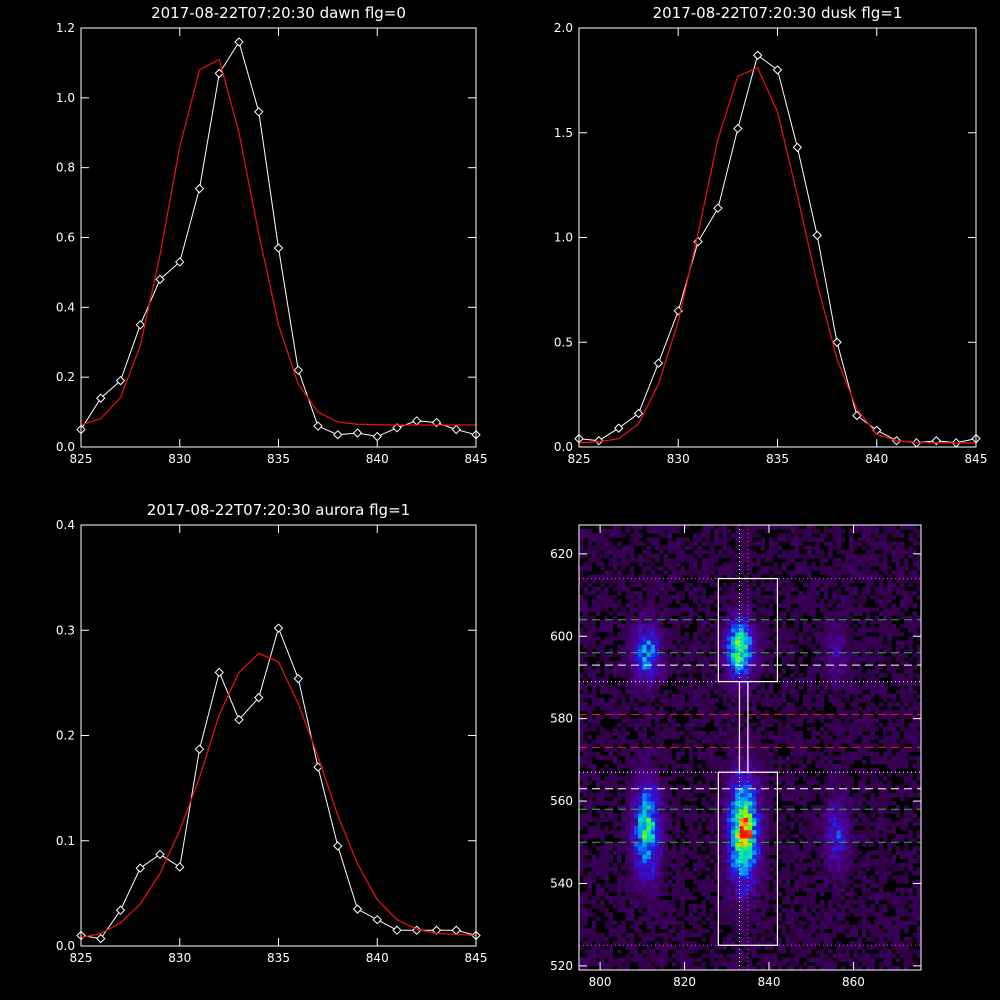 The width and height of the screenshot is (1000, 1000). Describe the element at coordinates (837, 342) in the screenshot. I see `data-point` at that location.